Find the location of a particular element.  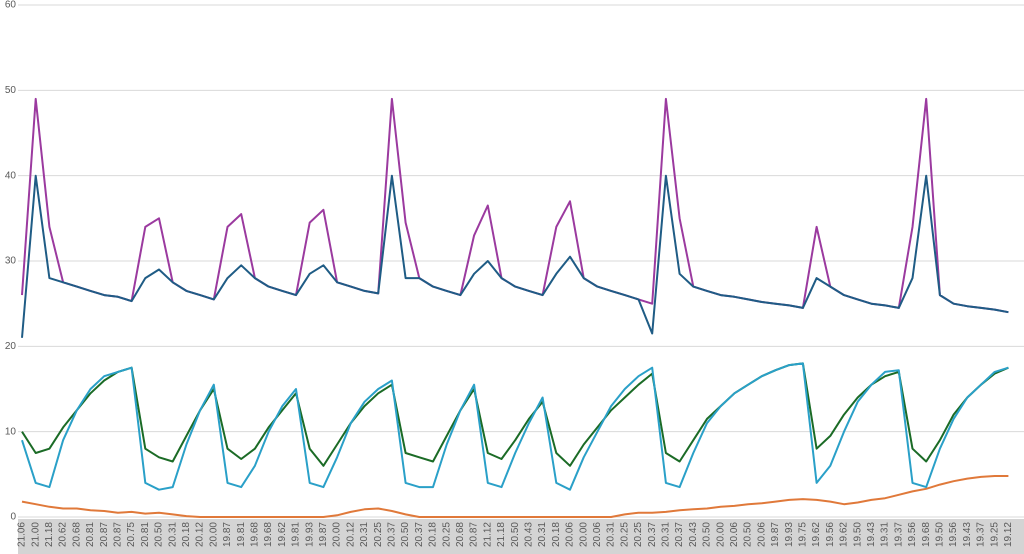

x-tick-label: 21.12 is located at coordinates (487, 534).